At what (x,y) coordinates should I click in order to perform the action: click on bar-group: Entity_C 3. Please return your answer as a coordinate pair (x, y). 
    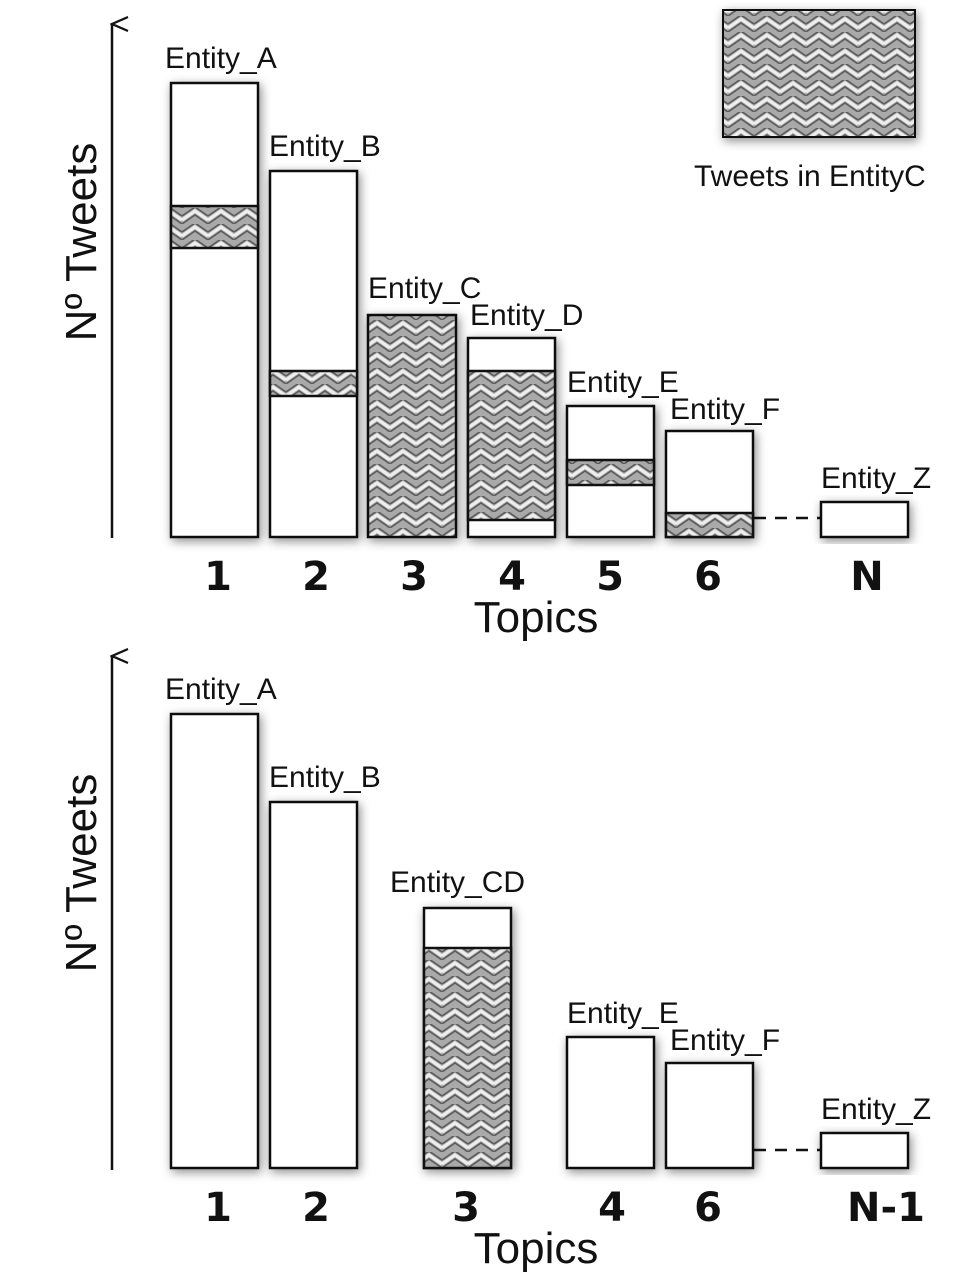
    Looking at the image, I should click on (423, 436).